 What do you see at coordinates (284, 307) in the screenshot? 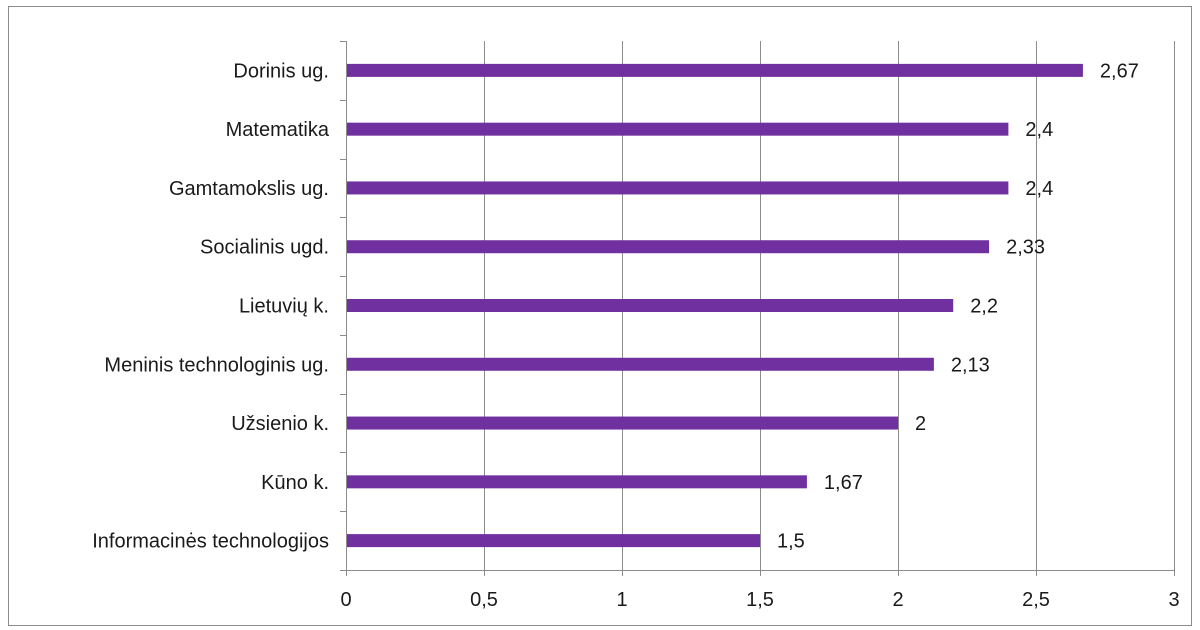
I see `category-label: Lietuvių k.` at bounding box center [284, 307].